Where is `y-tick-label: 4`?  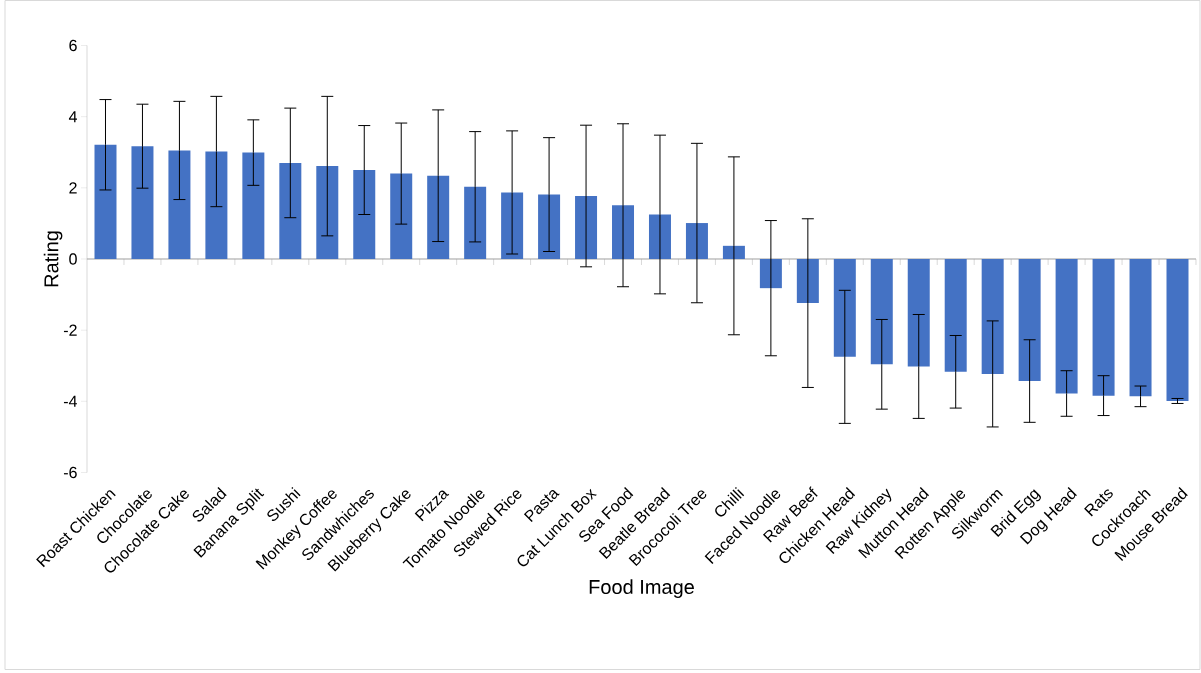 y-tick-label: 4 is located at coordinates (72, 116).